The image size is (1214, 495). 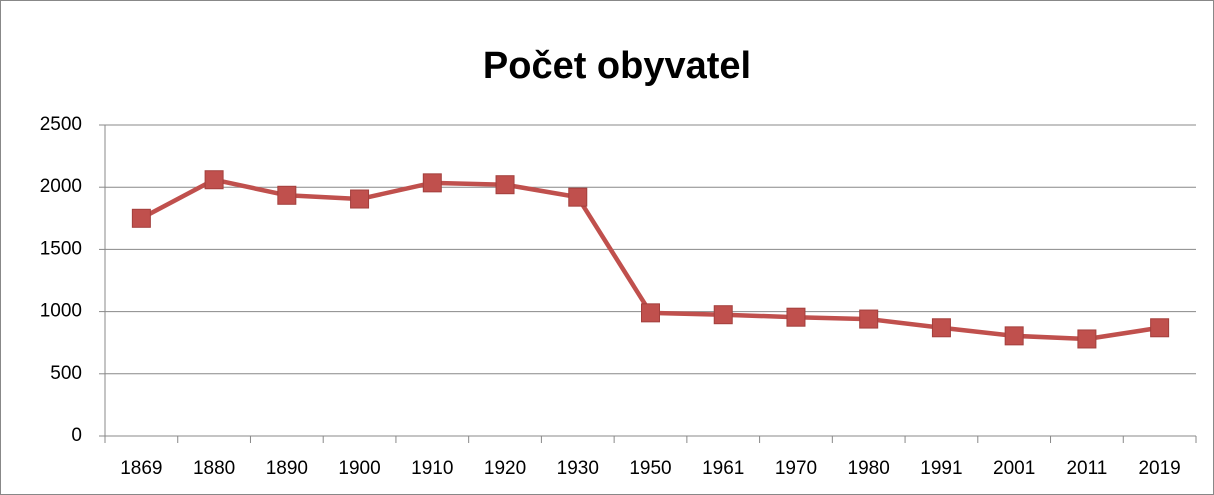 I want to click on x-tick-label: 1950, so click(x=650, y=468).